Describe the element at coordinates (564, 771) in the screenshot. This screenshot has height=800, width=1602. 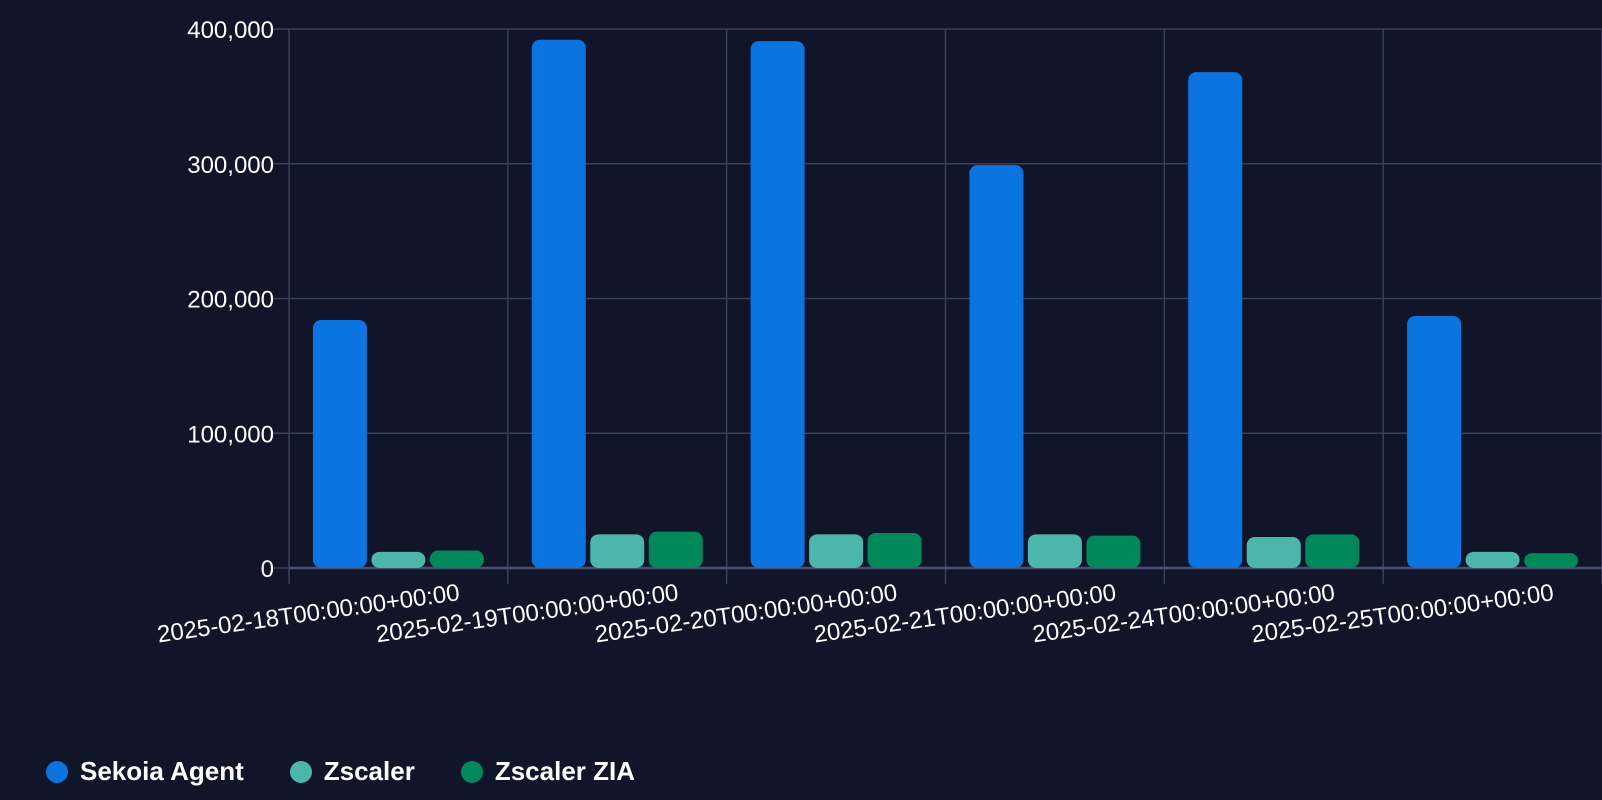
I see `legend-label-zscaler-zia: Zscaler ZIA` at that location.